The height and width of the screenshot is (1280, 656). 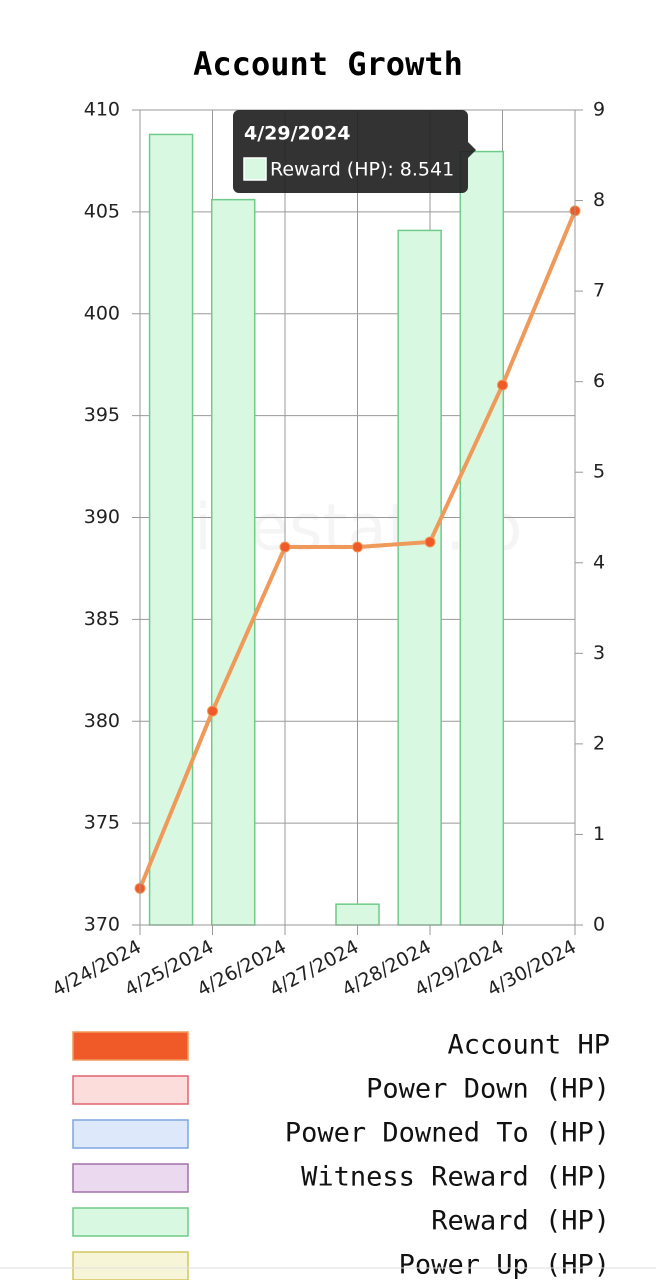 What do you see at coordinates (354, 151) in the screenshot?
I see `tooltip-box` at bounding box center [354, 151].